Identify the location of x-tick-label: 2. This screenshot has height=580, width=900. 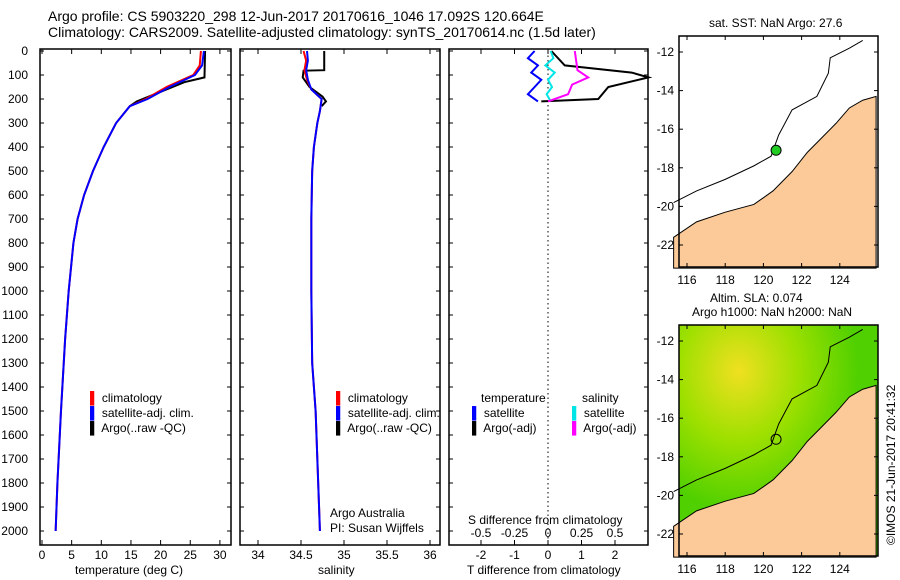
(615, 555).